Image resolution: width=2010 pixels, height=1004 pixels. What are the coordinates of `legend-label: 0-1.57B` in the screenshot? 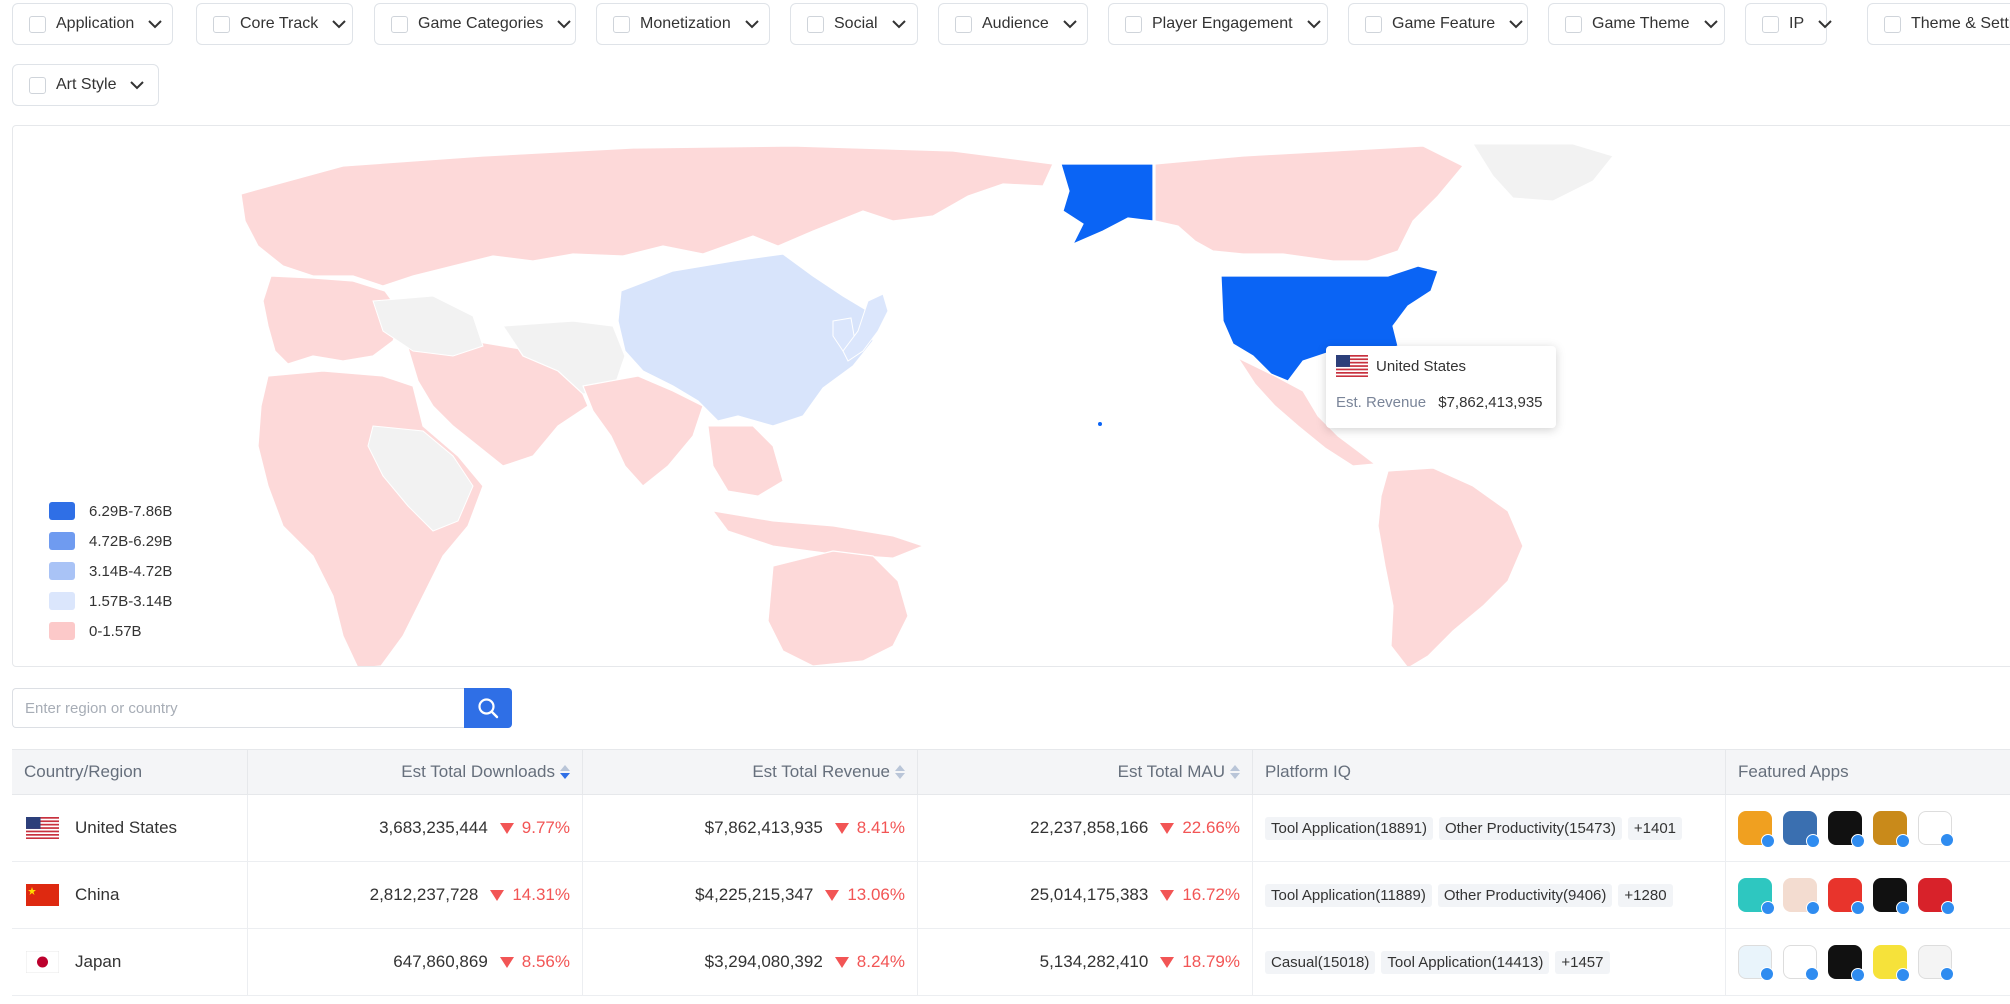 It's located at (115, 631).